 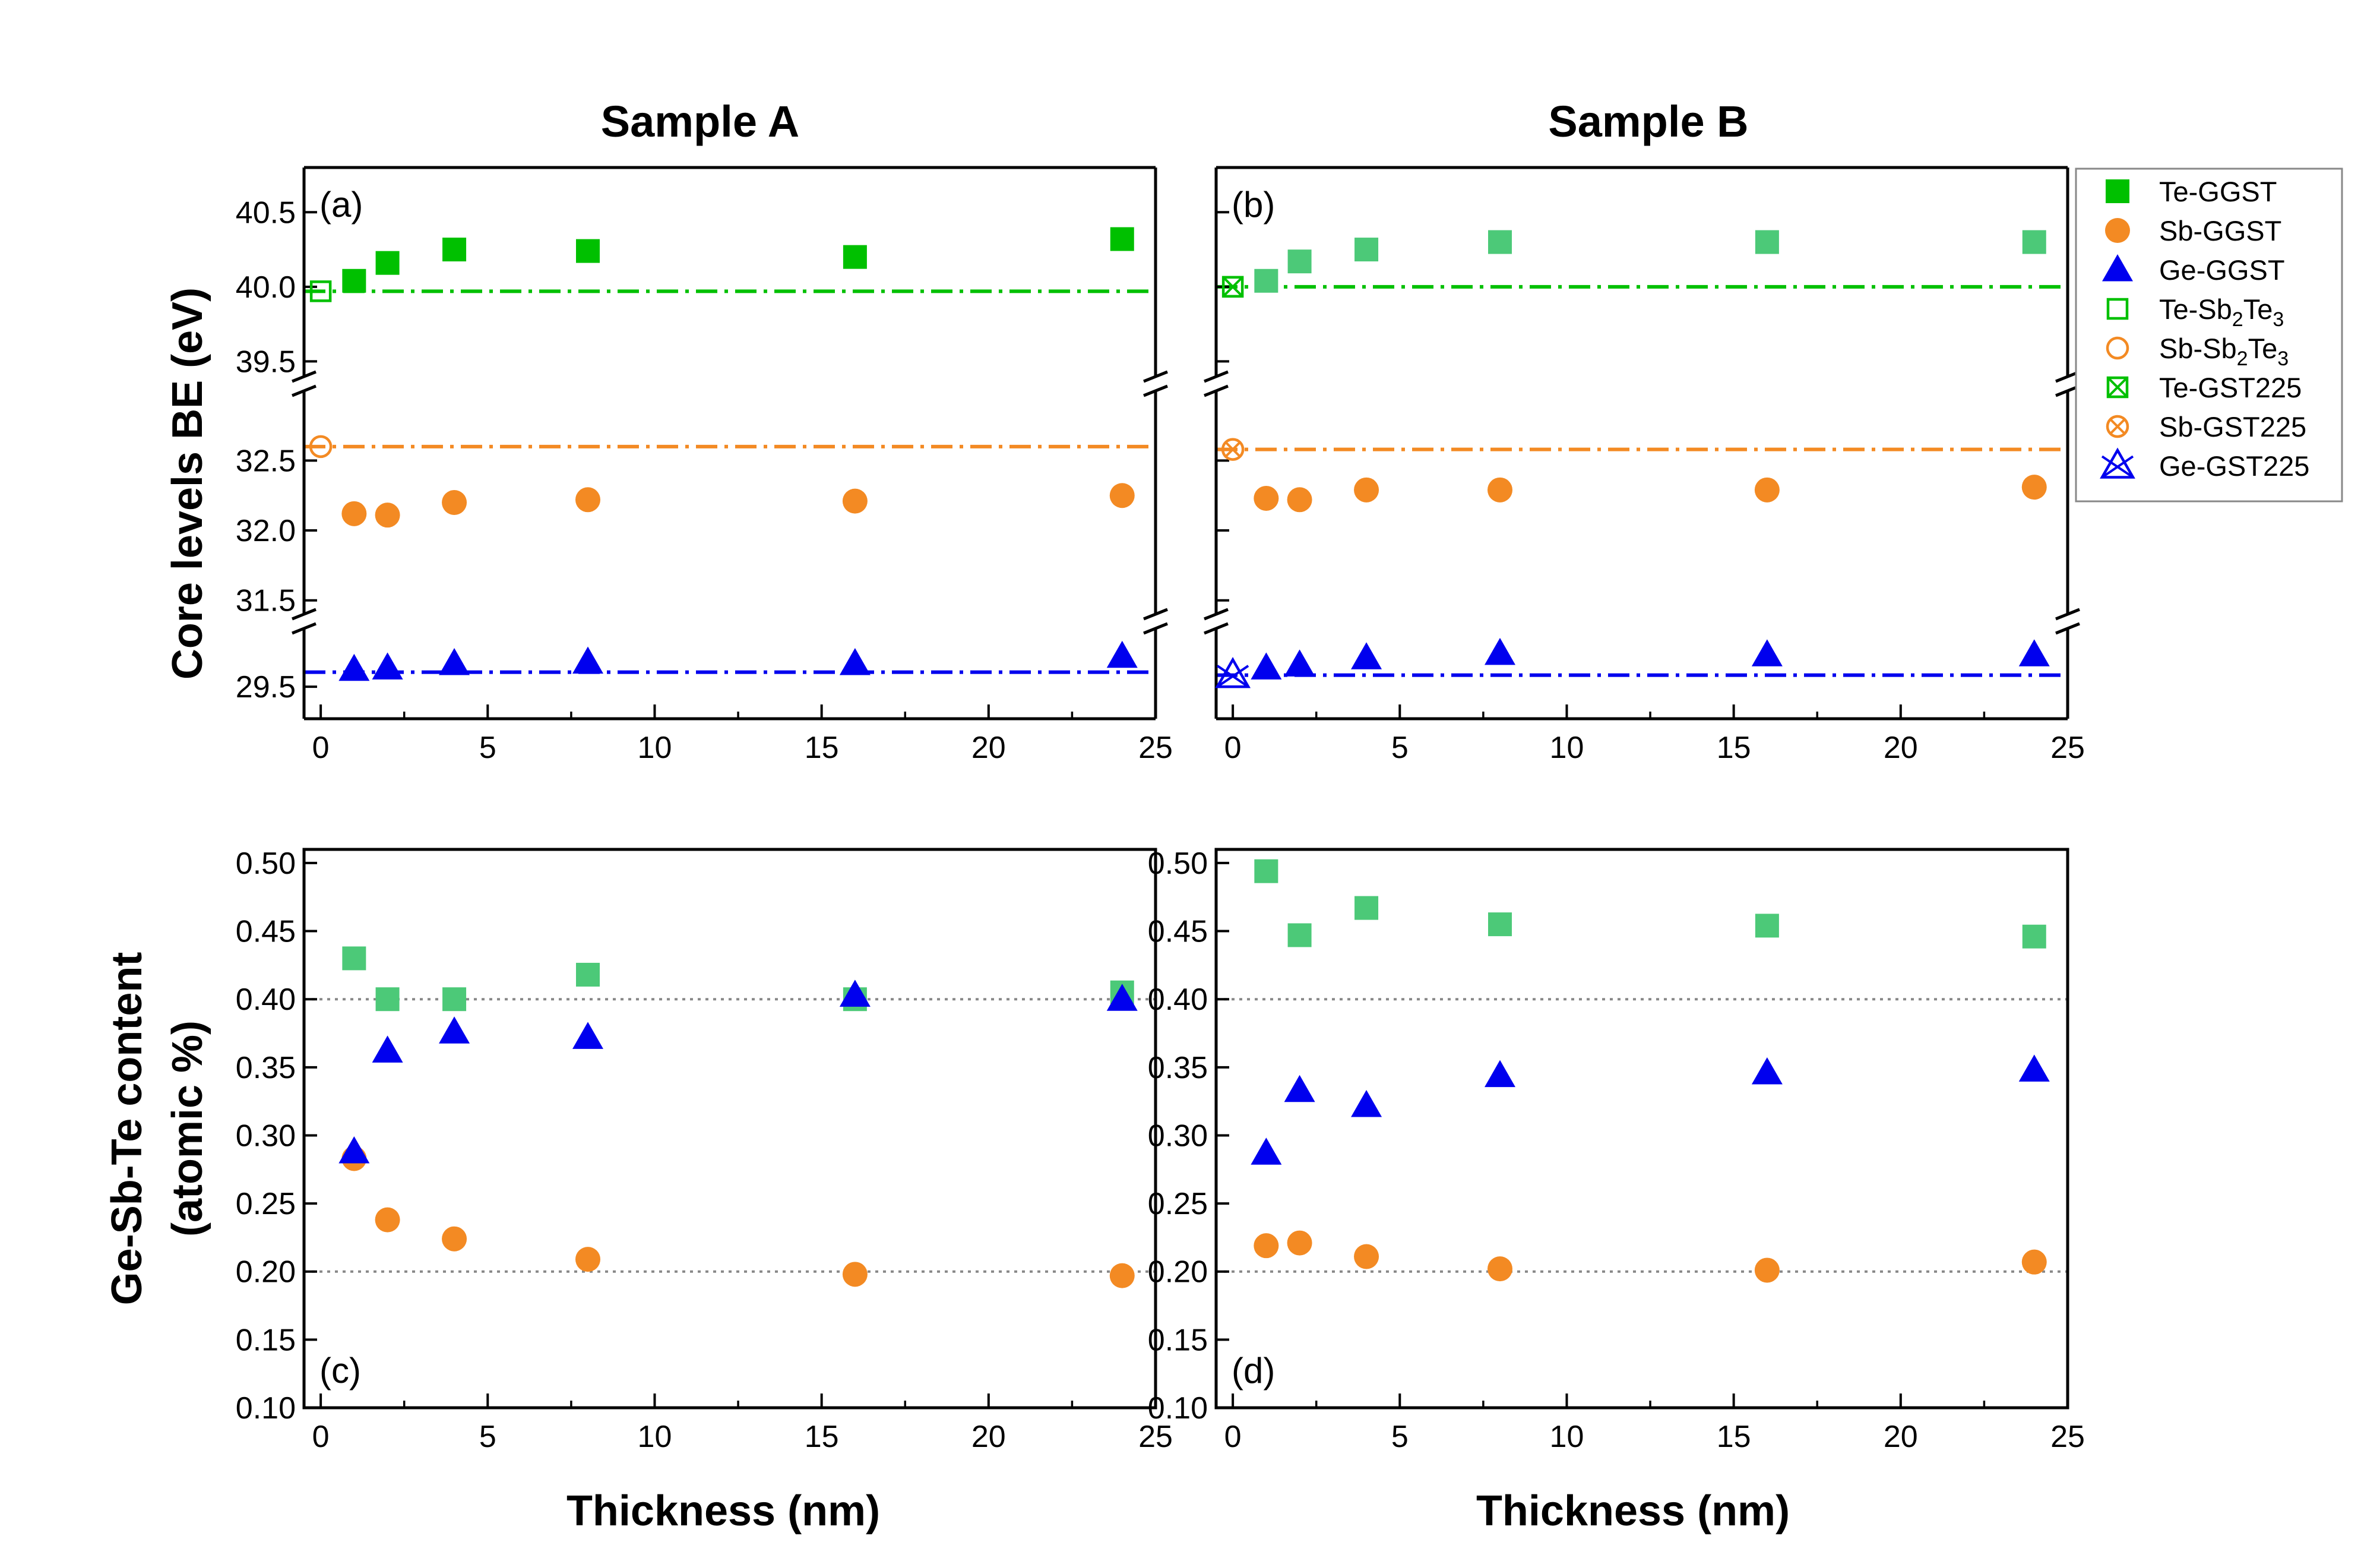 I want to click on series-c-te-ggst, so click(x=738, y=979).